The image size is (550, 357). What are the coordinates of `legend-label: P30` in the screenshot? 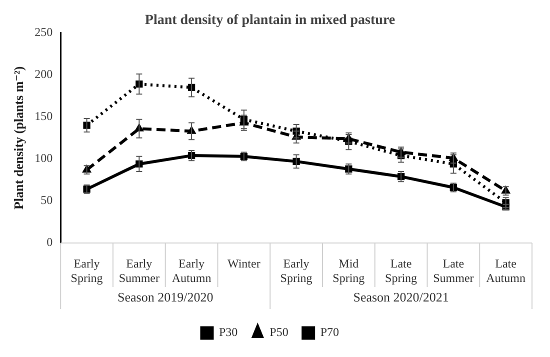 It's located at (228, 332).